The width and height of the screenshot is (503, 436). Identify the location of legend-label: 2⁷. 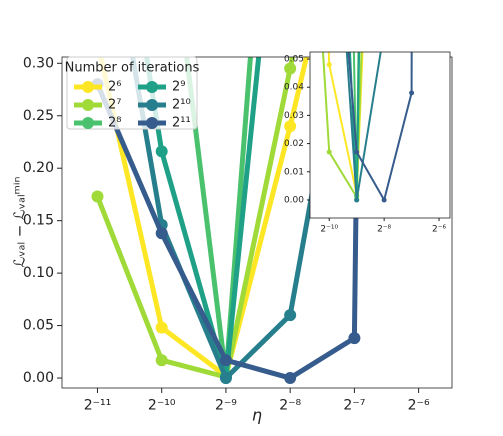
(114, 105).